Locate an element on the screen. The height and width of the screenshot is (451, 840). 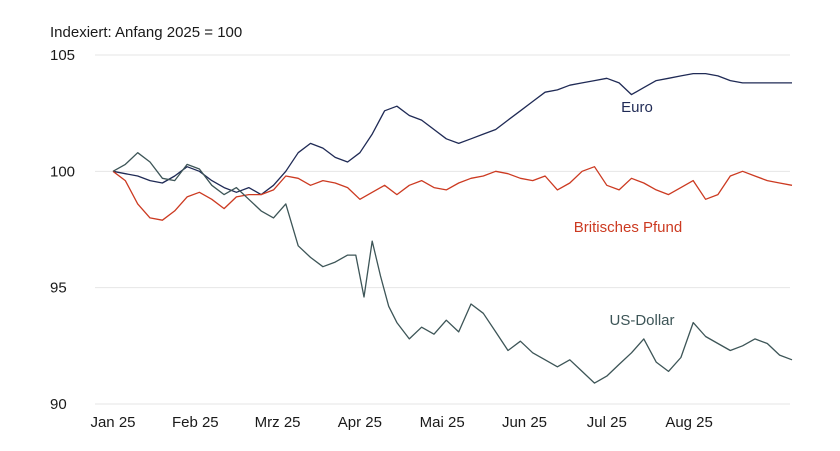
x-tick-label: Mai 25 is located at coordinates (442, 422).